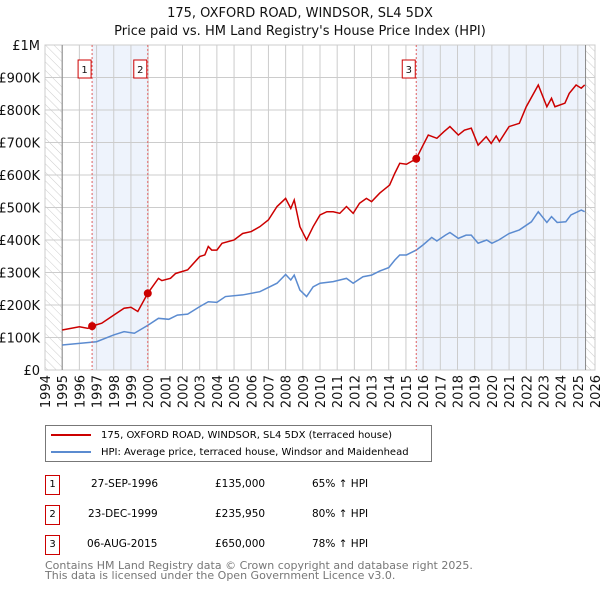 The width and height of the screenshot is (600, 590). Describe the element at coordinates (71, 435) in the screenshot. I see `legend-swatch-red` at that location.